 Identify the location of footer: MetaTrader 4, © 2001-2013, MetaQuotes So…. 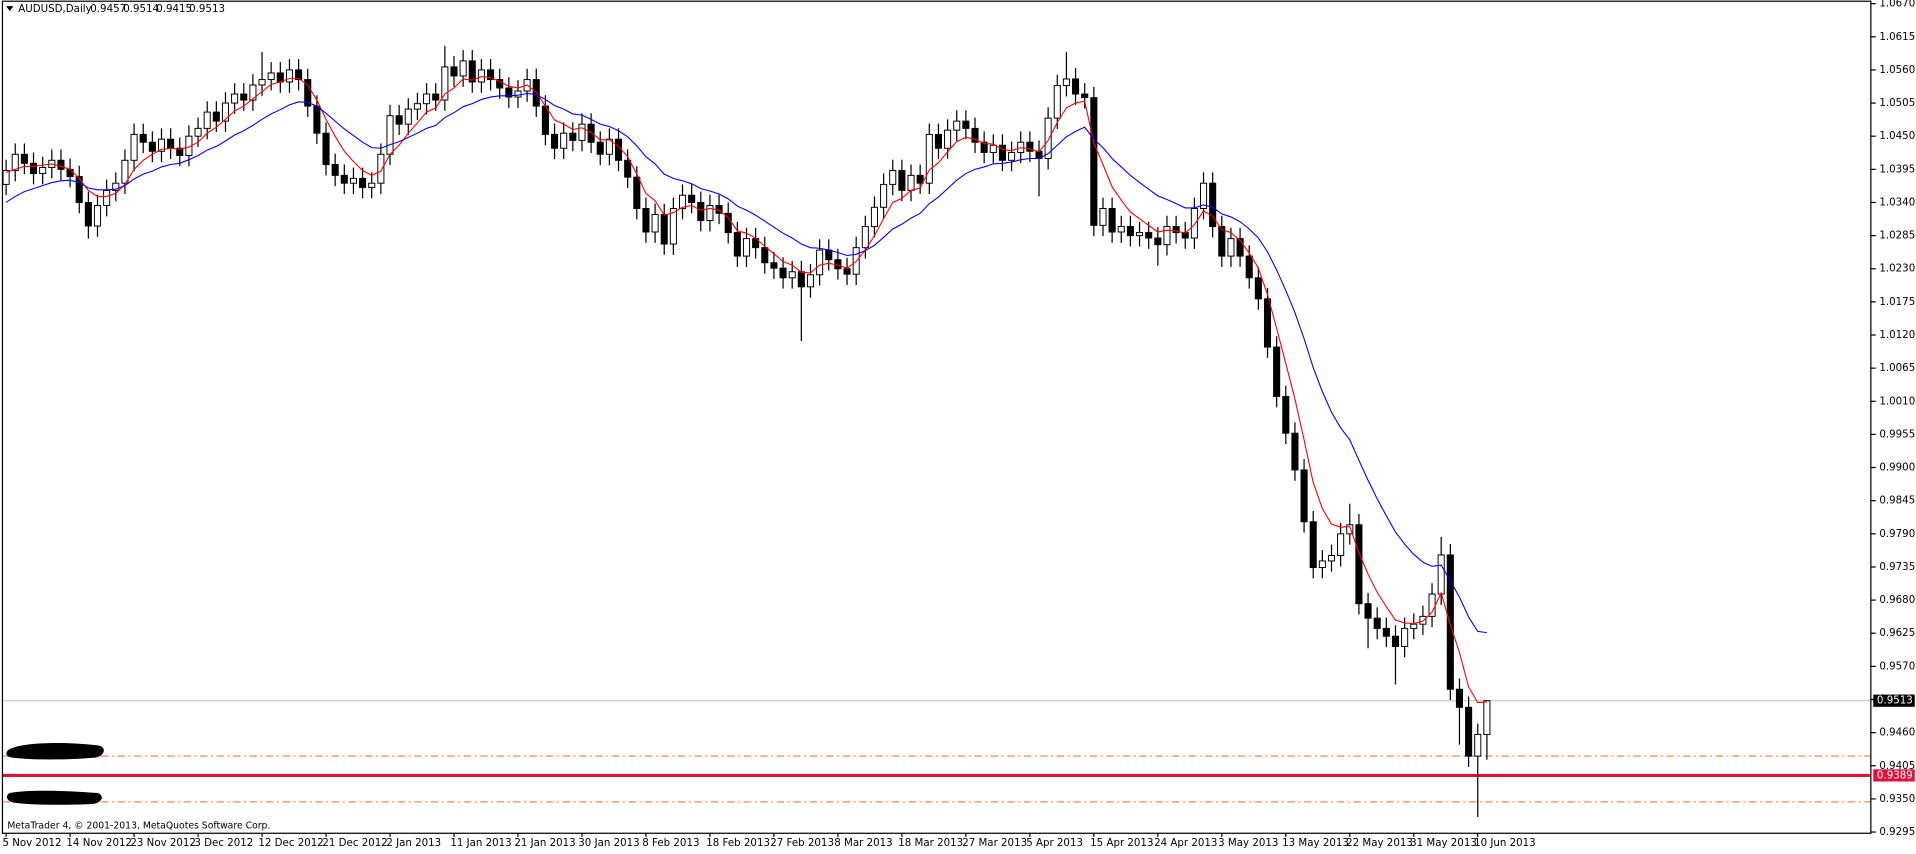
(138, 825).